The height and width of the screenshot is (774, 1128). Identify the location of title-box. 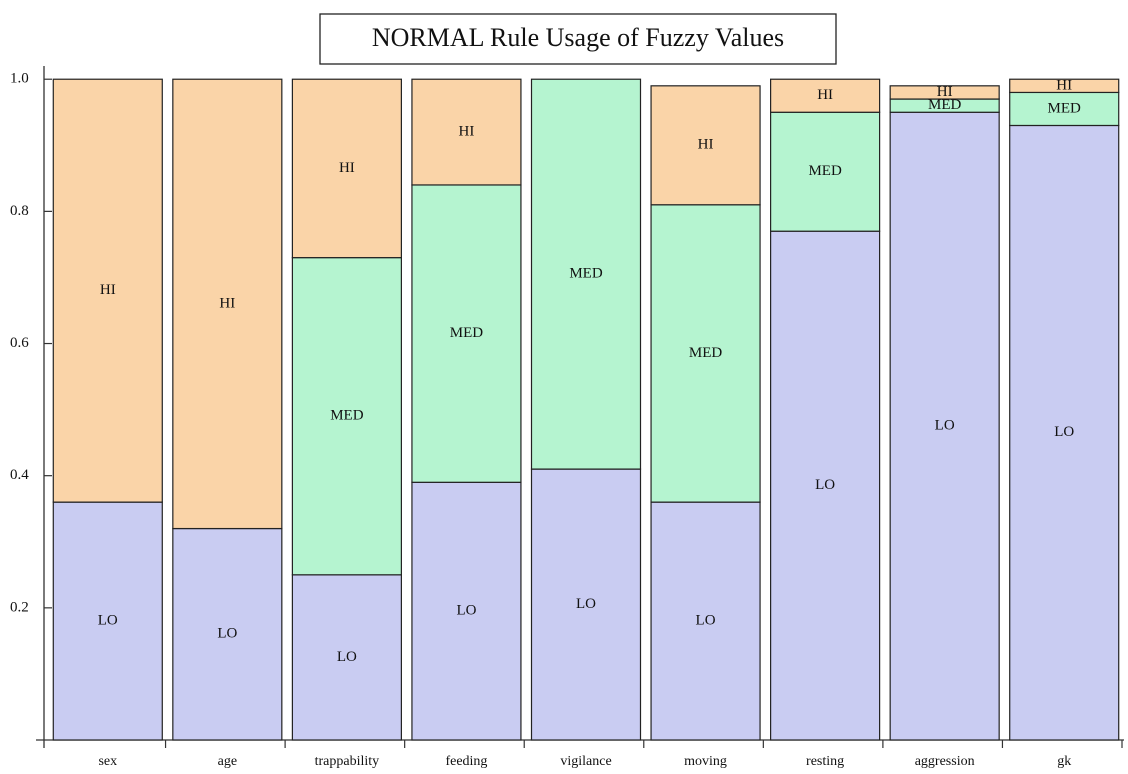
(578, 39).